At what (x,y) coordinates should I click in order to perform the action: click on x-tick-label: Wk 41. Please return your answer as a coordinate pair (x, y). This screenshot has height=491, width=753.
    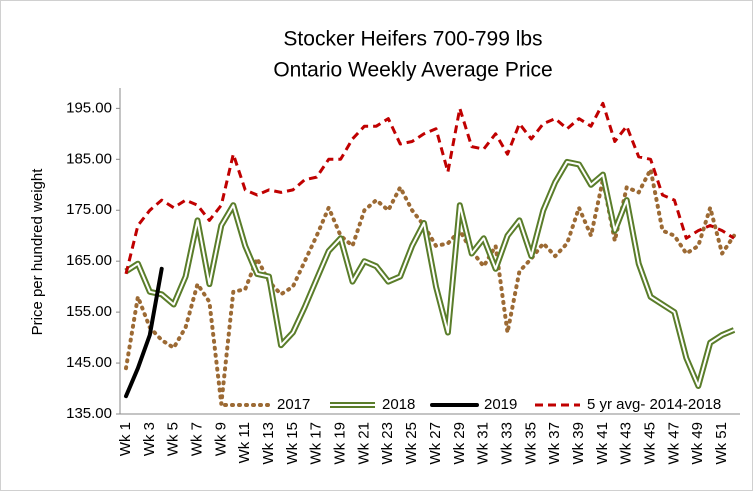
    Looking at the image, I should click on (602, 443).